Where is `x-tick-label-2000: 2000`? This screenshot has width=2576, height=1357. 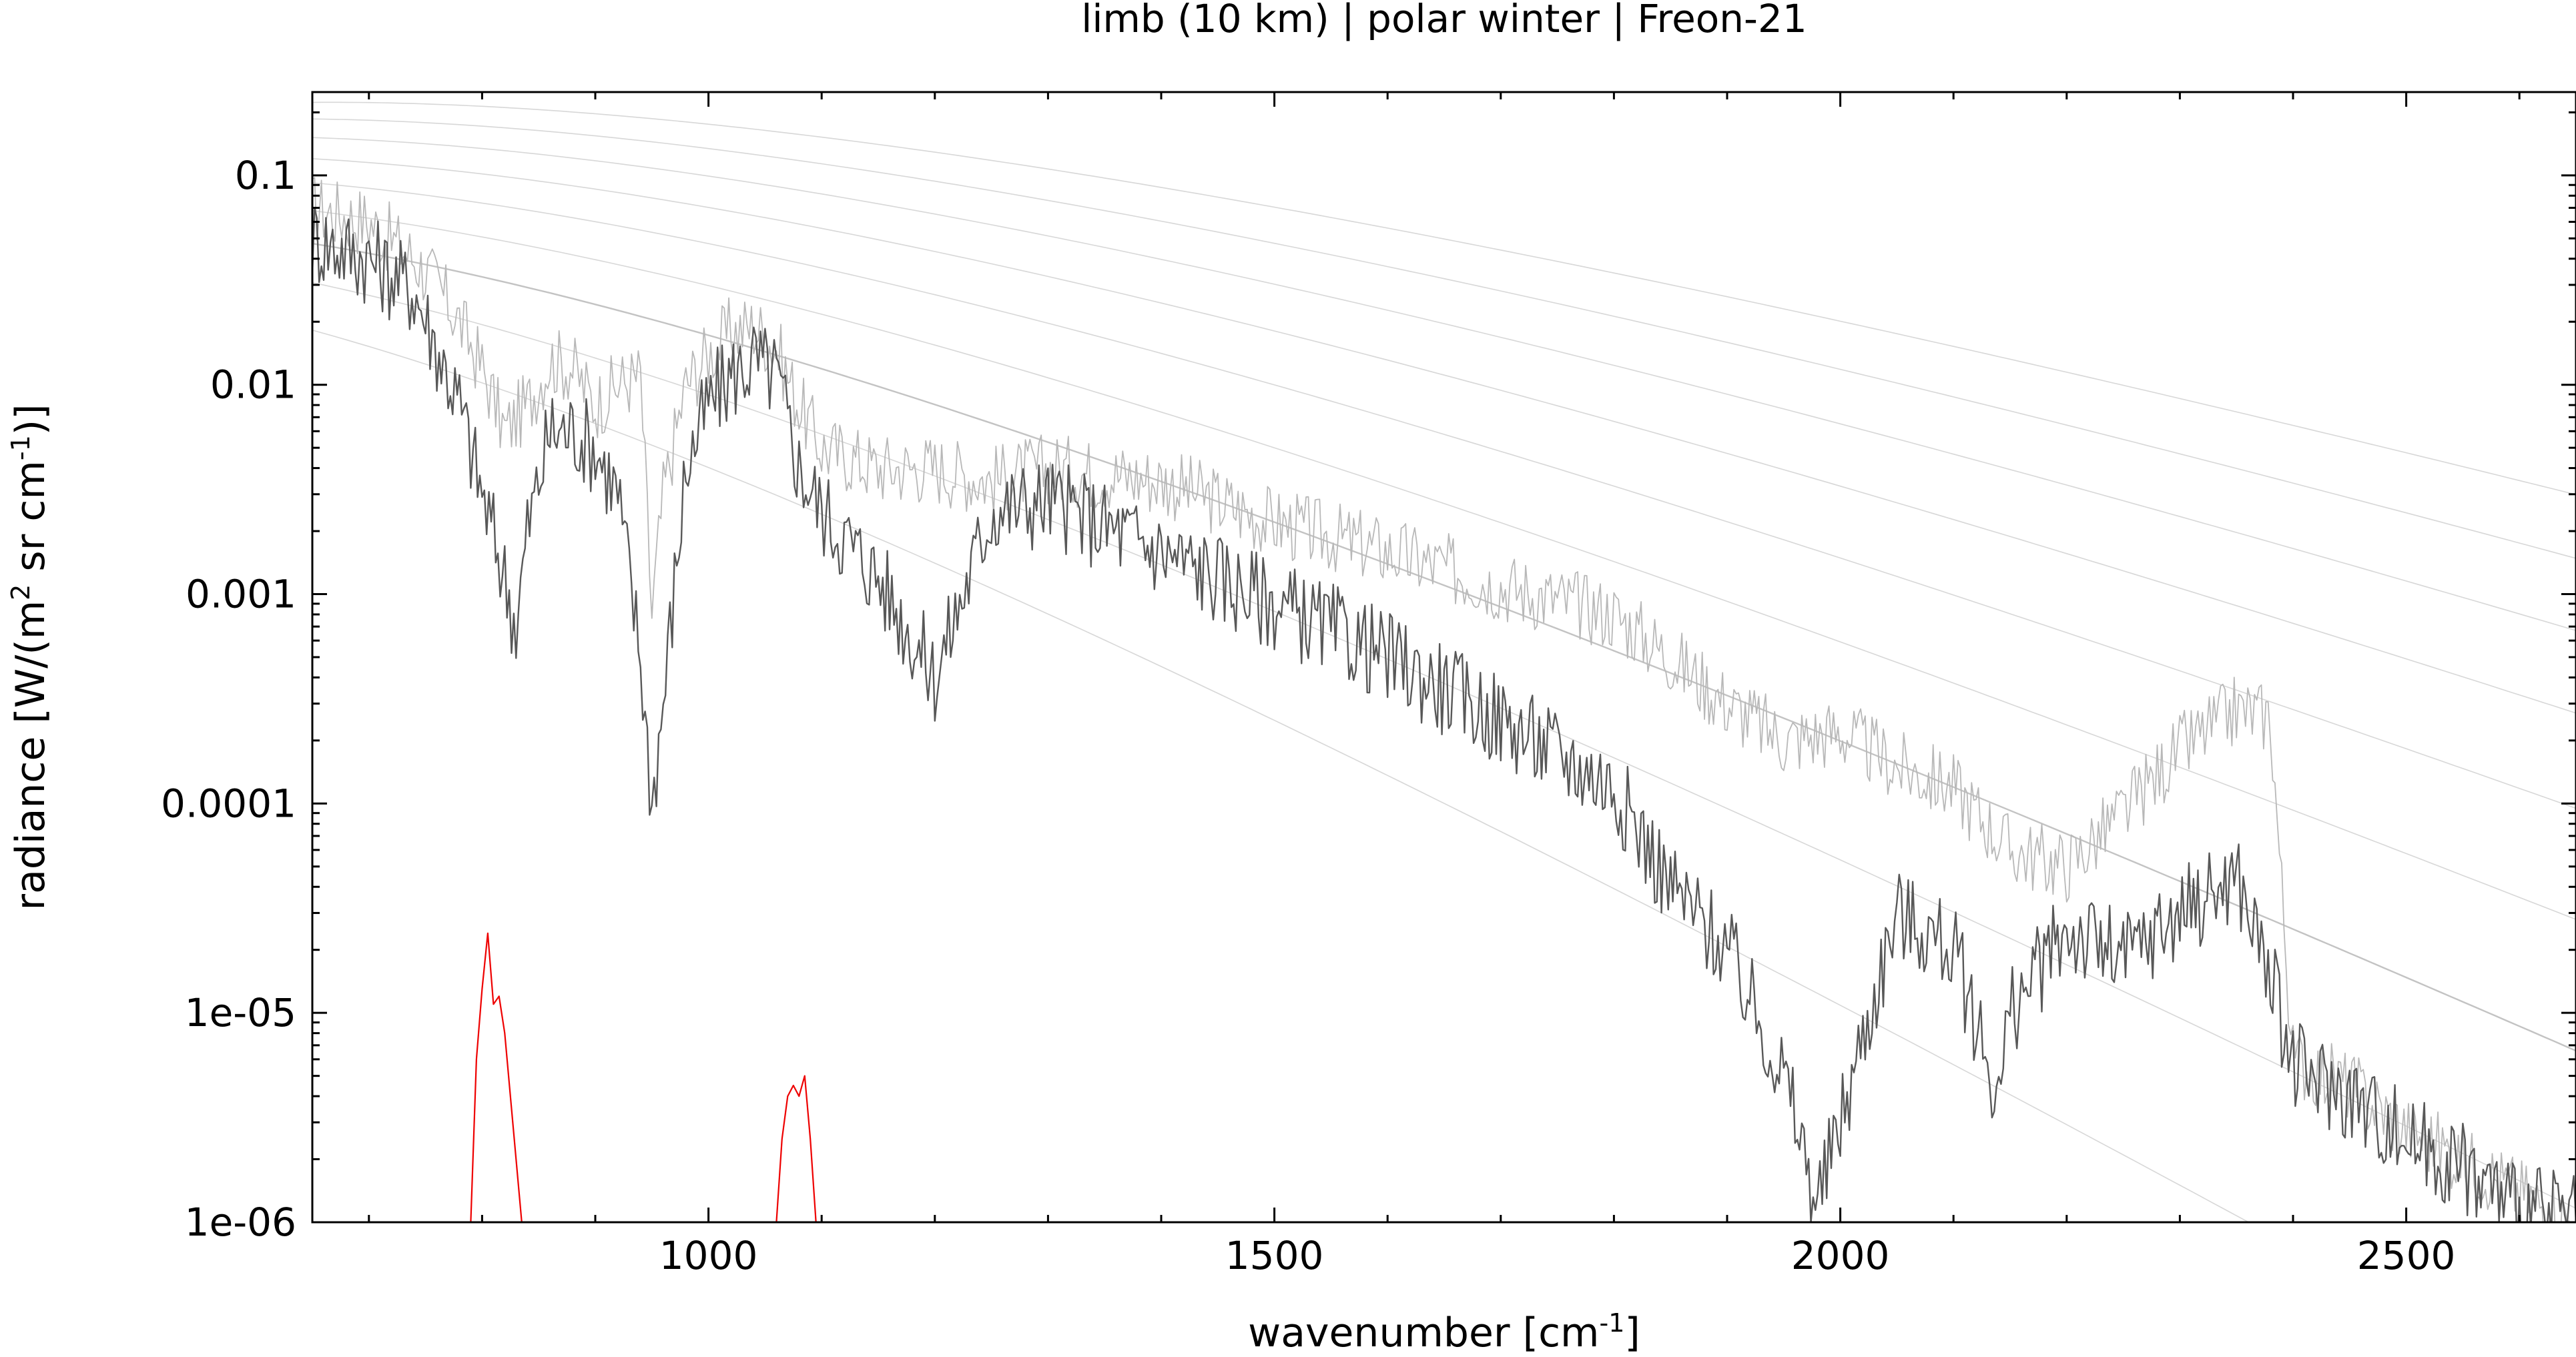 x-tick-label-2000: 2000 is located at coordinates (1840, 1255).